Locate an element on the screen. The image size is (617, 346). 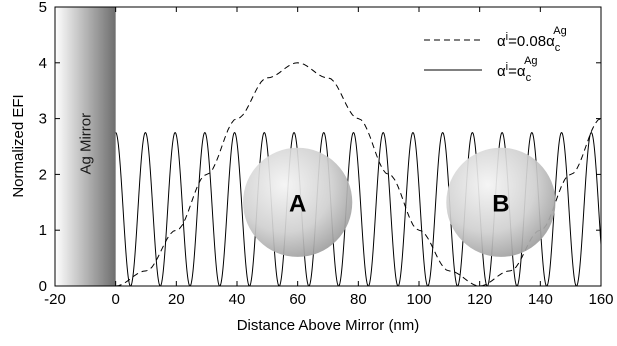
x-tick-label: 0 is located at coordinates (115, 299).